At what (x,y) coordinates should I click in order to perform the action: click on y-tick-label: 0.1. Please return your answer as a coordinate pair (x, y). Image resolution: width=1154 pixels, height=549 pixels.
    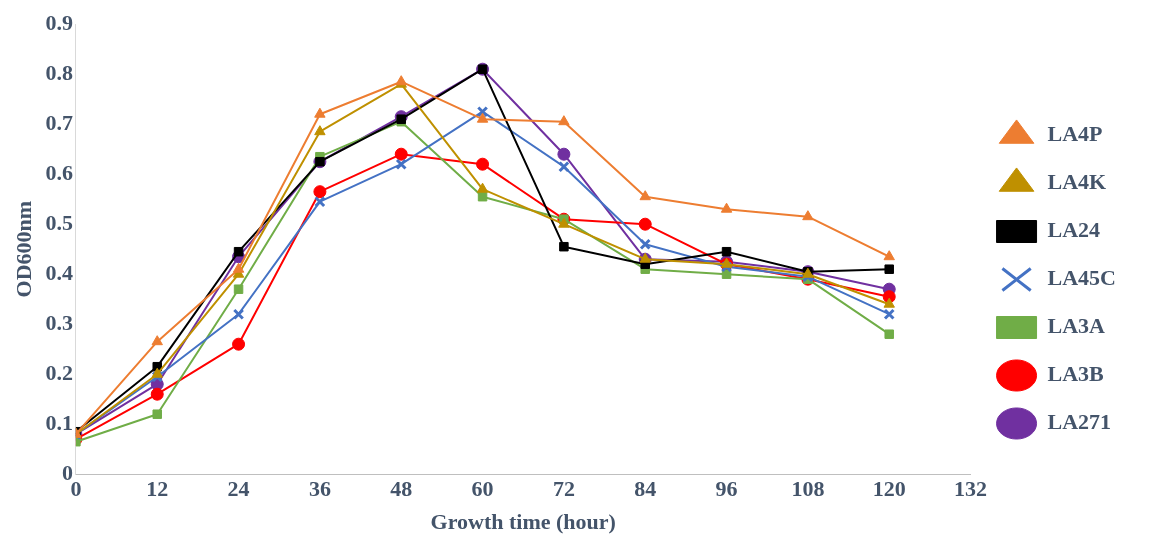
    Looking at the image, I should click on (59, 422).